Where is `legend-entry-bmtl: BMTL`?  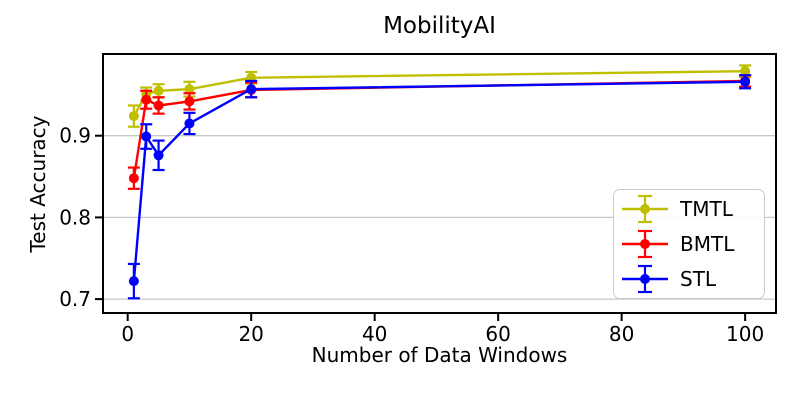 legend-entry-bmtl: BMTL is located at coordinates (689, 244).